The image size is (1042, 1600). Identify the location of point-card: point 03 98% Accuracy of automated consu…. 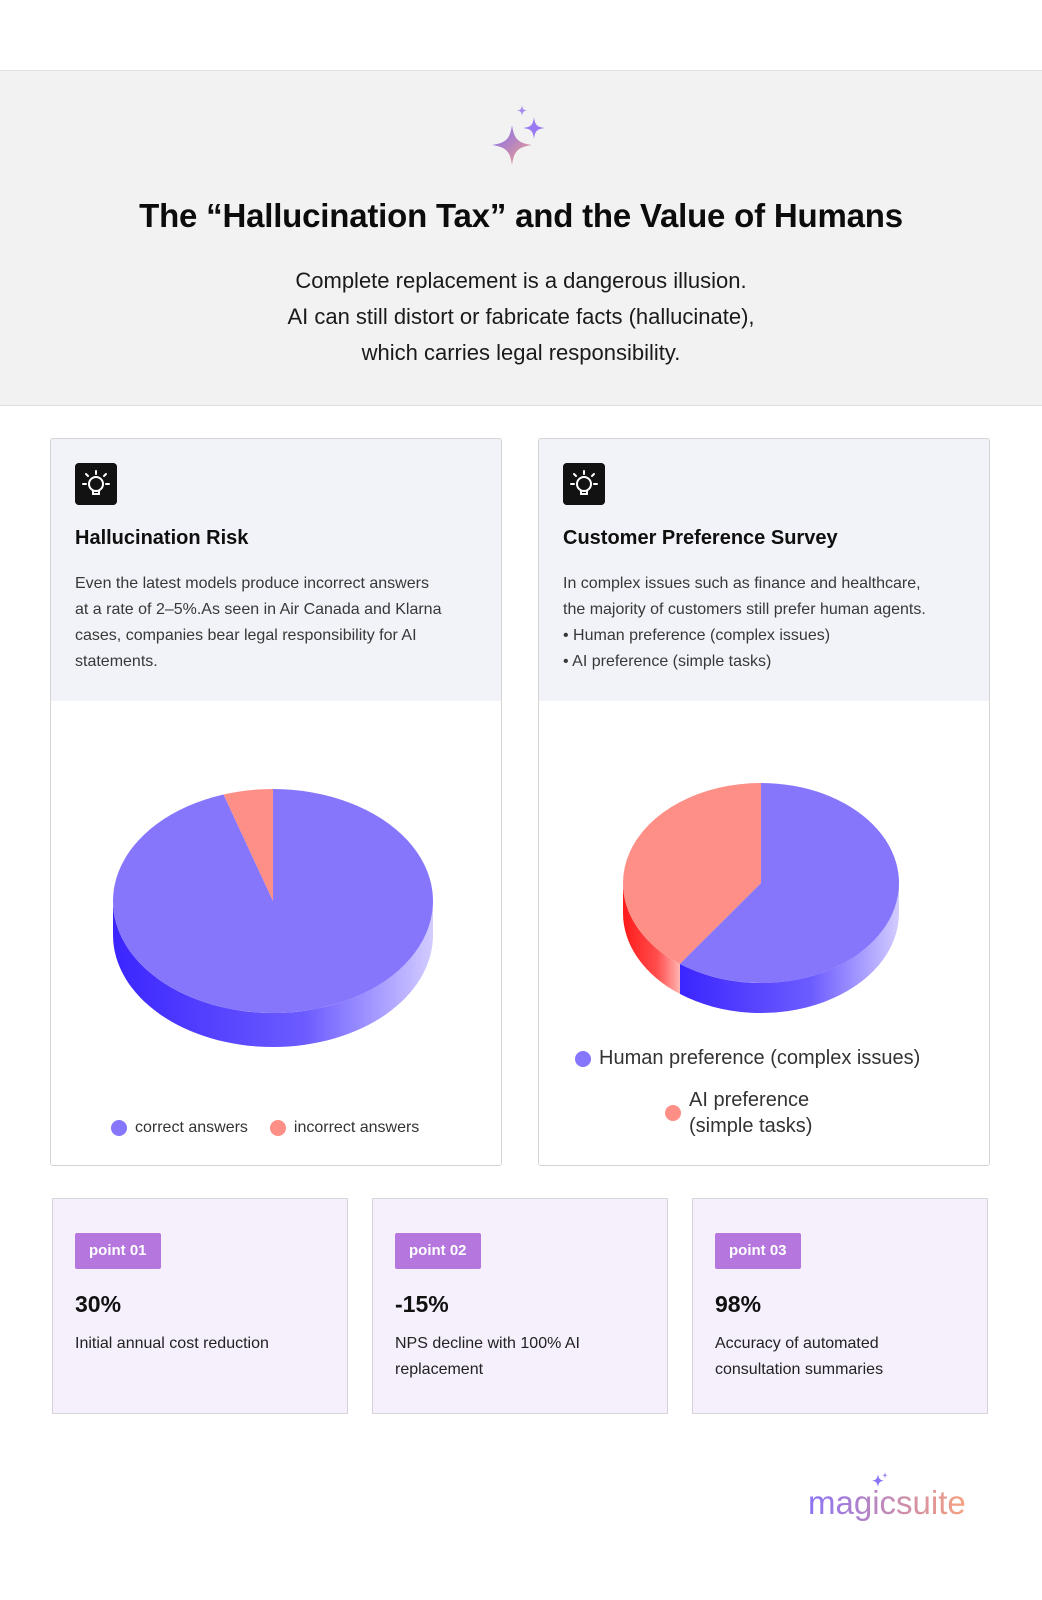
(840, 1306).